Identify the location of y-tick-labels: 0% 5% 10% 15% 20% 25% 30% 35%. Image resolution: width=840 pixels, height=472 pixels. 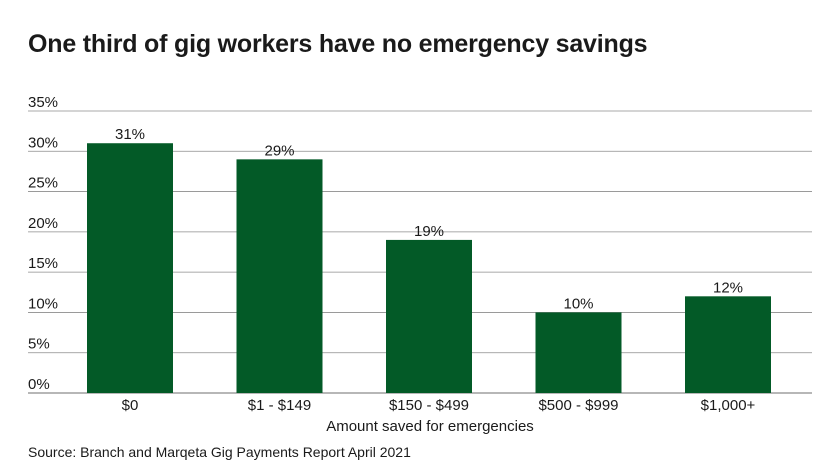
(43, 243).